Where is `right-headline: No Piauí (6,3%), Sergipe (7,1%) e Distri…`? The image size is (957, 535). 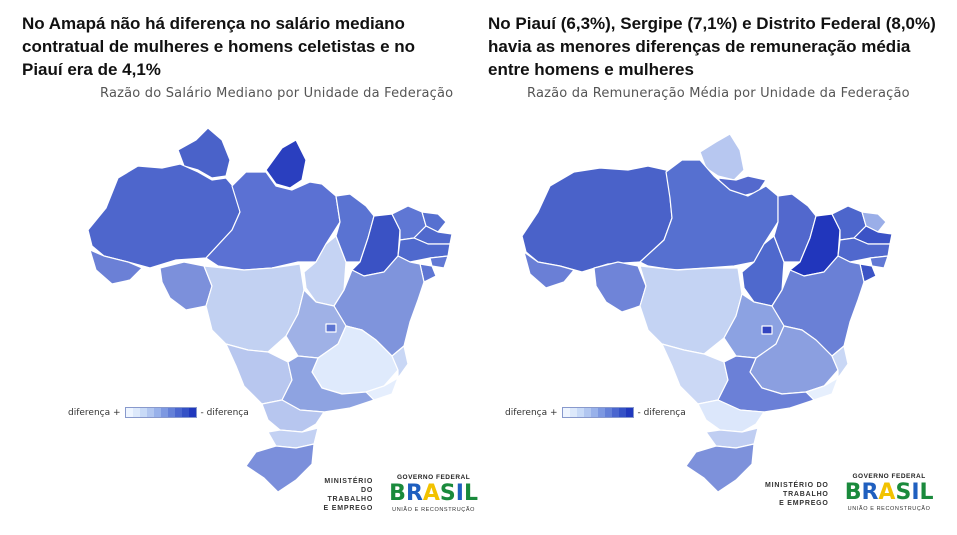 right-headline: No Piauí (6,3%), Sergipe (7,1%) e Distri… is located at coordinates (712, 46).